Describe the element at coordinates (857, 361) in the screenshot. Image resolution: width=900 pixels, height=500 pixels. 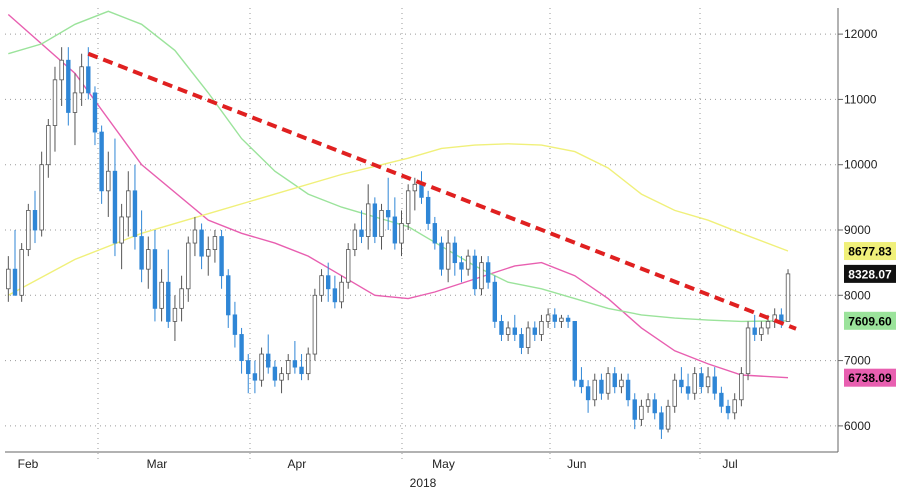
I see `y-tick-label-1: 7000` at that location.